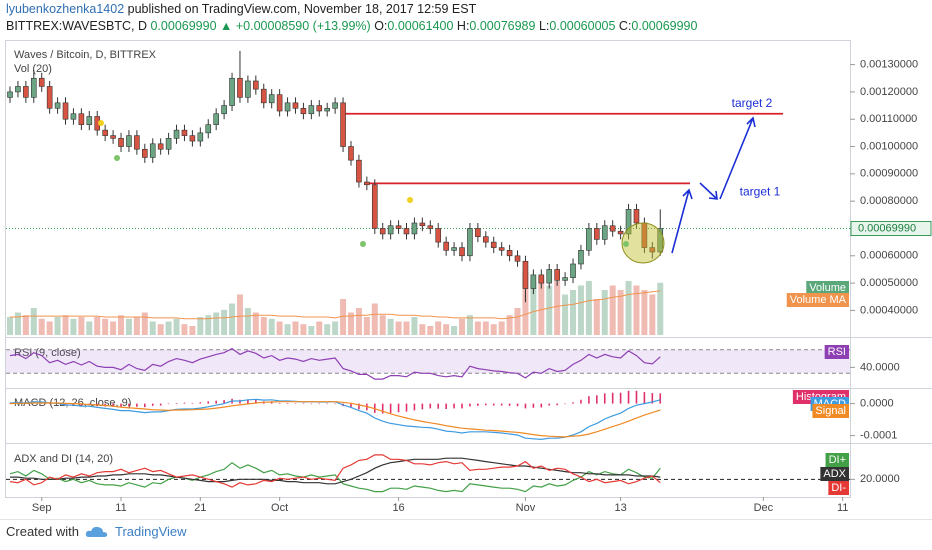  I want to click on y-tick-label: 0.00080000, so click(889, 201).